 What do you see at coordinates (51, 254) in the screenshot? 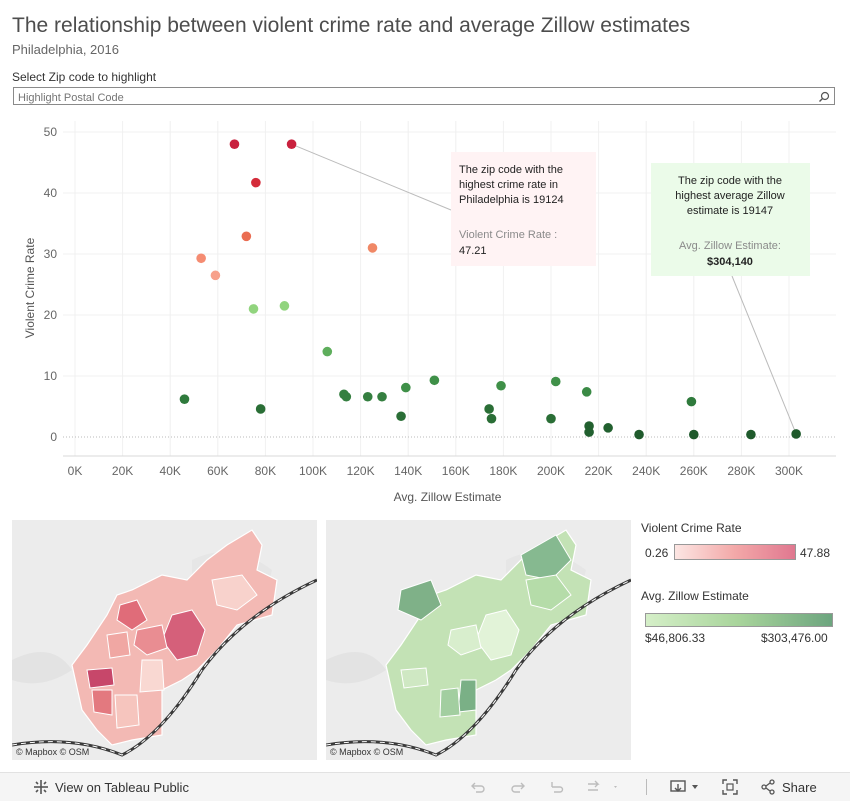
I see `y-tick-label: 30` at bounding box center [51, 254].